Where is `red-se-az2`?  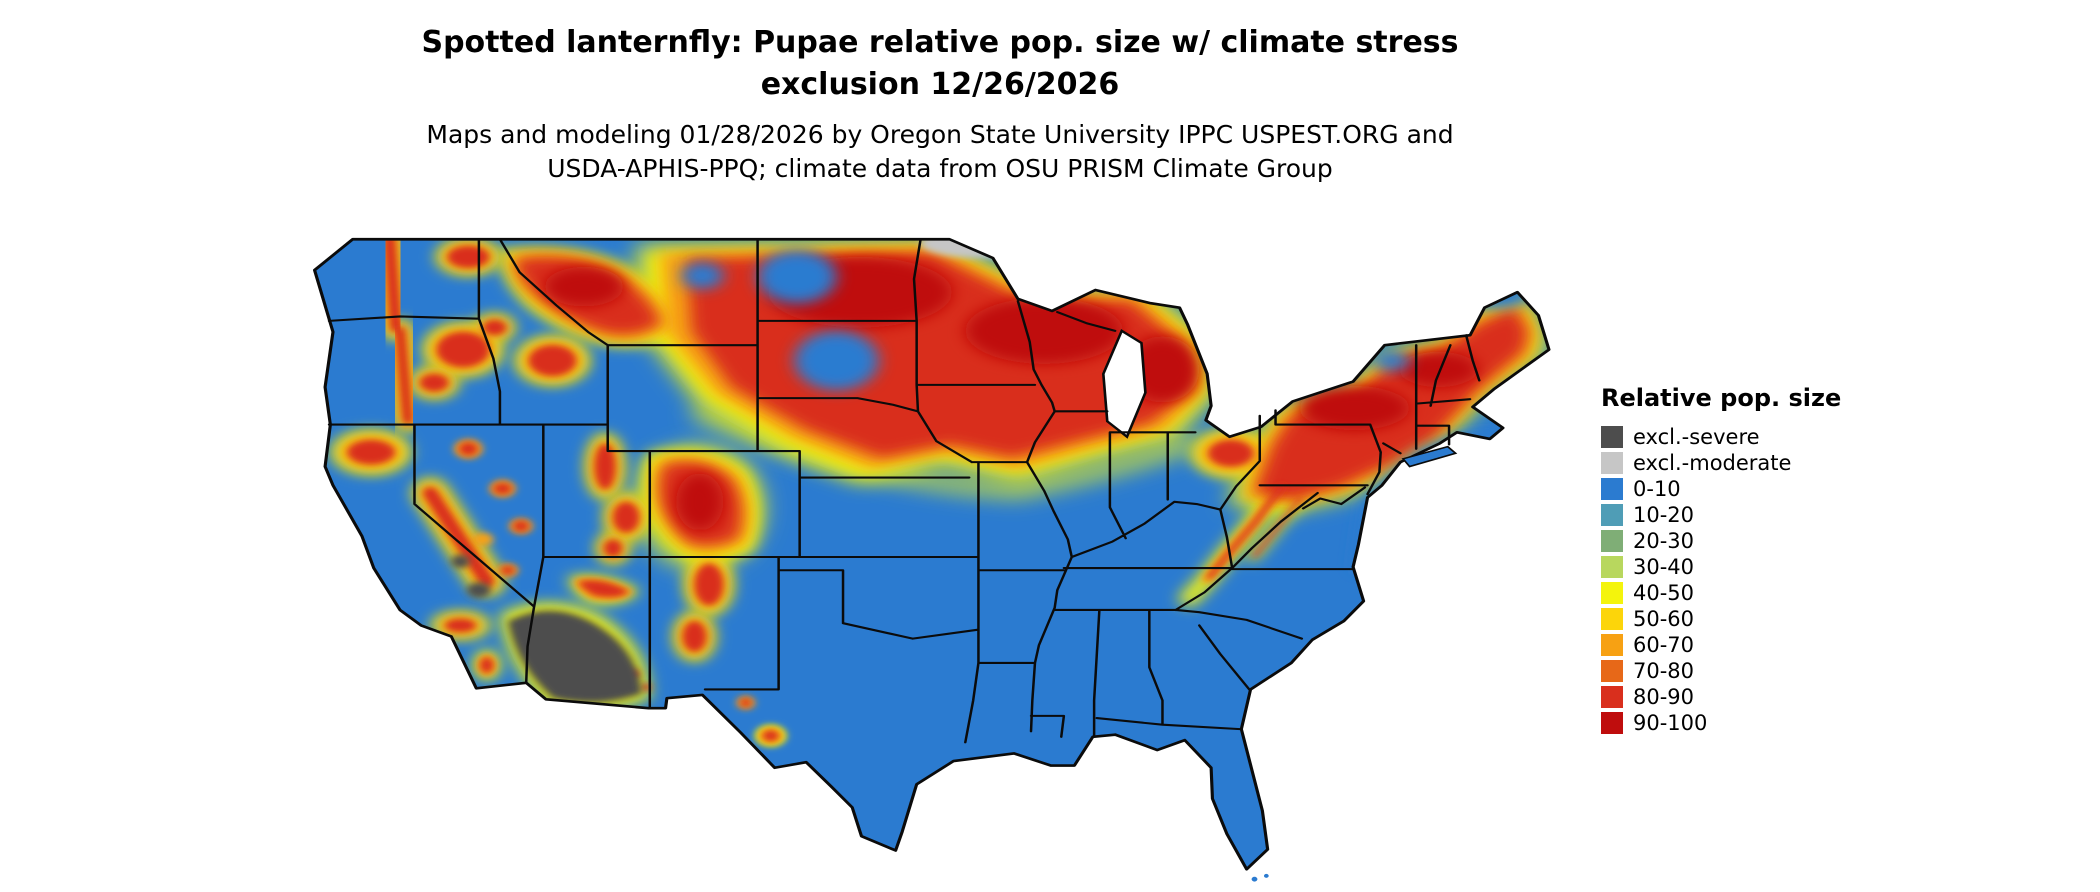
red-se-az2 is located at coordinates (646, 687).